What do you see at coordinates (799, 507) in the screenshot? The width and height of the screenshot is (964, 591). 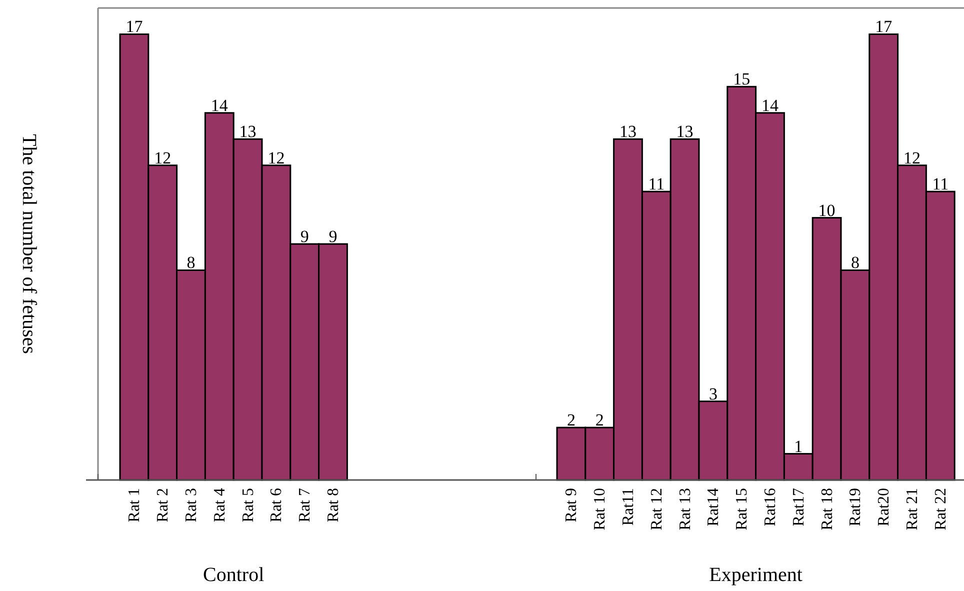 I see `x-tick-label: Rat17` at bounding box center [799, 507].